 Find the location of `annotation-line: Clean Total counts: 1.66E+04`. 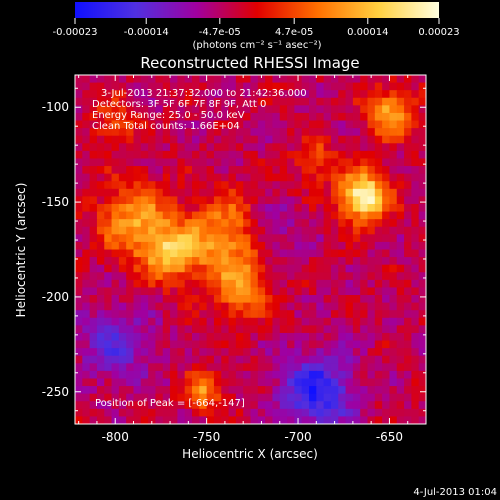

annotation-line: Clean Total counts: 1.66E+04 is located at coordinates (166, 126).